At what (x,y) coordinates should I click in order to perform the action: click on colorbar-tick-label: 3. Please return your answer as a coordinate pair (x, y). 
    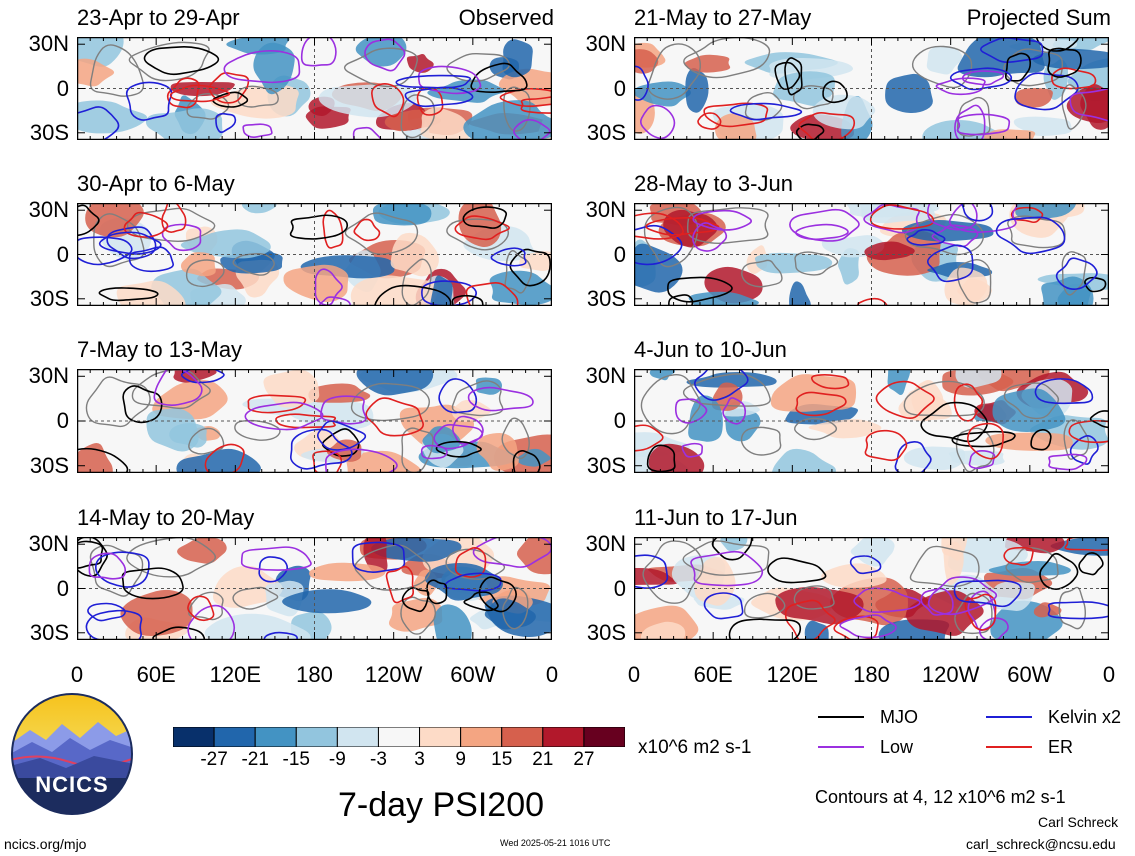
    Looking at the image, I should click on (419, 759).